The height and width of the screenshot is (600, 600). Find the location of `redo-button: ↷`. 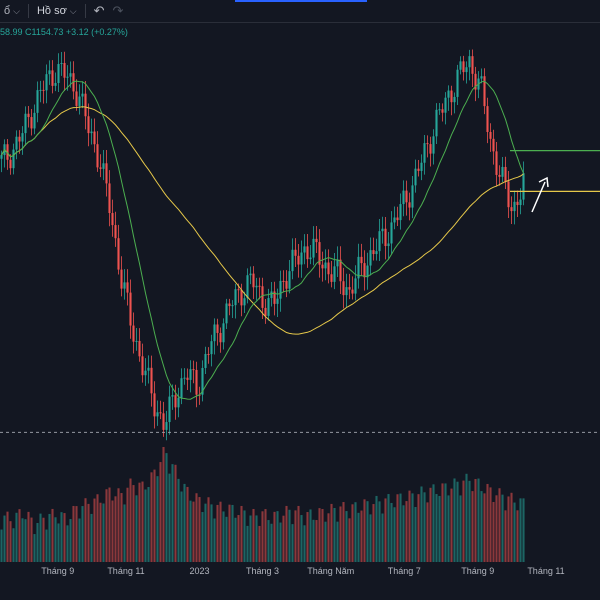

redo-button: ↷ is located at coordinates (118, 11).